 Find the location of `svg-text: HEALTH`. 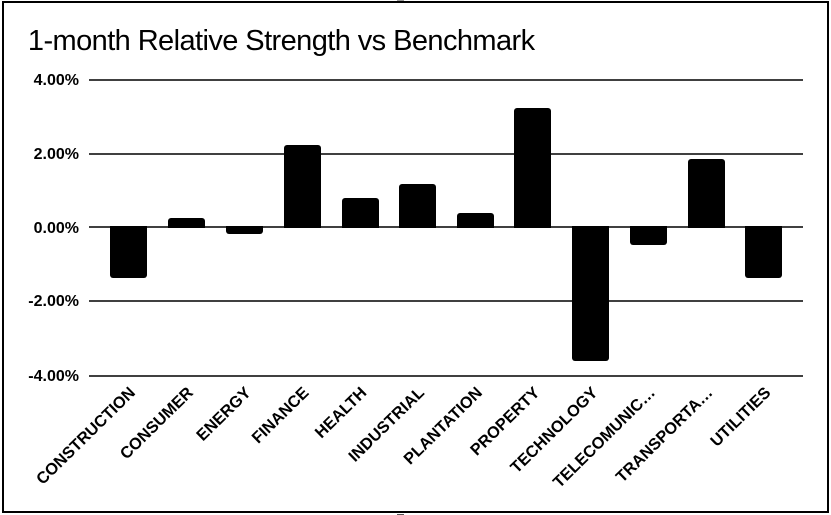

svg-text: HEALTH is located at coordinates (341, 413).